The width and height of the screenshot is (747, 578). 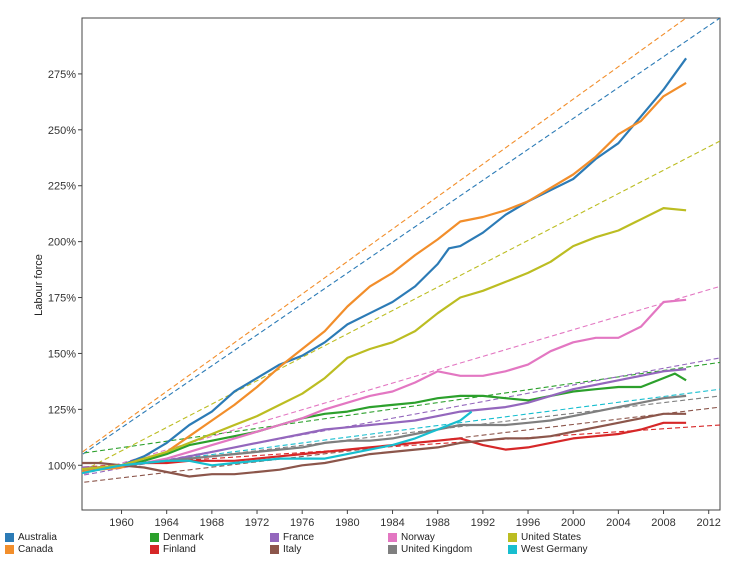 What do you see at coordinates (277, 442) in the screenshot?
I see `series-line-west-germany` at bounding box center [277, 442].